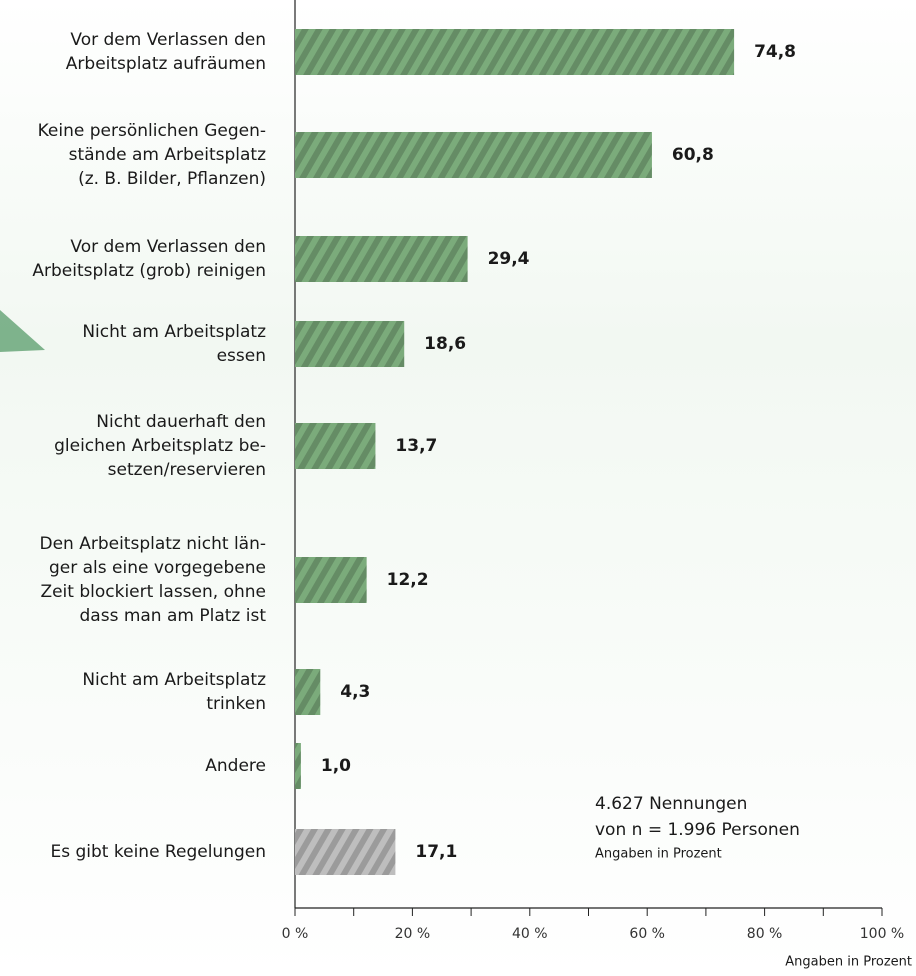  Describe the element at coordinates (181, 422) in the screenshot. I see `category-label: Nicht dauerhaft den` at that location.